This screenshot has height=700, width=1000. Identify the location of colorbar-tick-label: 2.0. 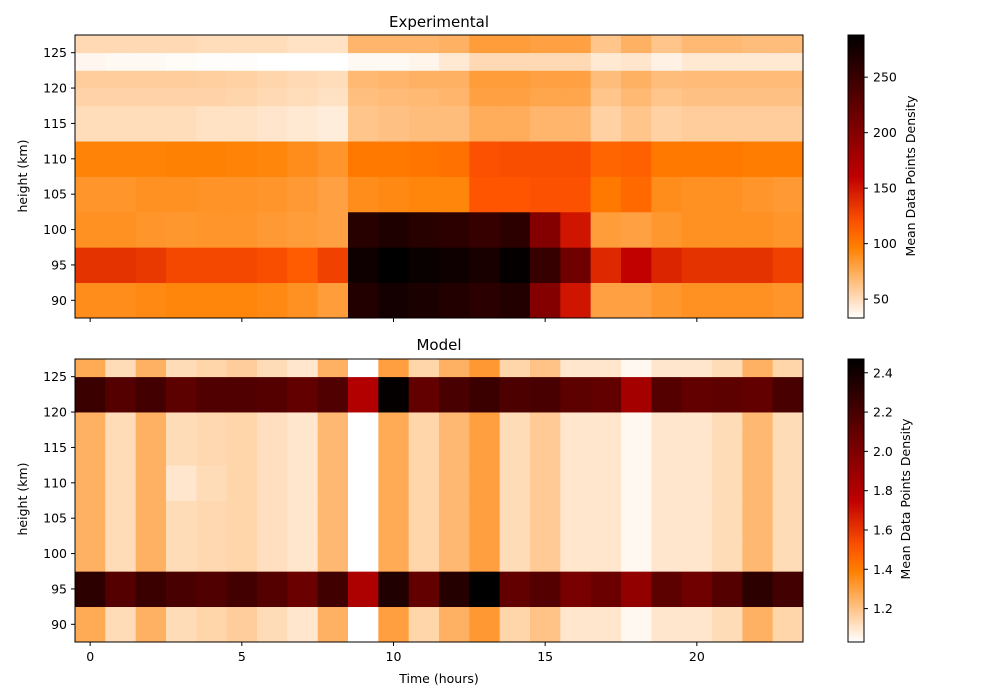
(883, 451).